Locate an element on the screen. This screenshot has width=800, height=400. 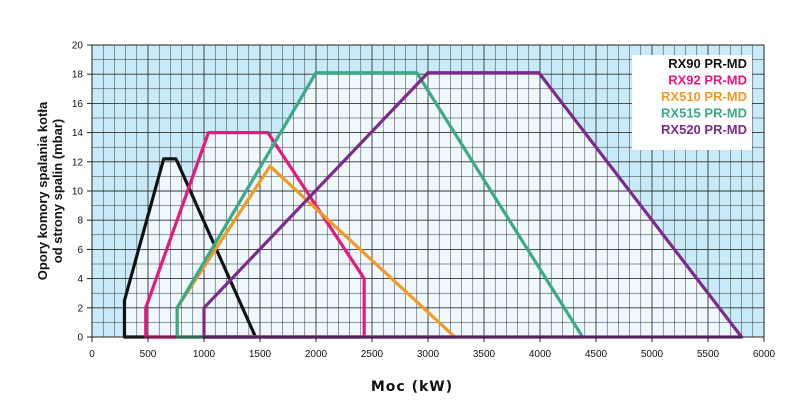
x-tick-label: 3000 is located at coordinates (428, 354).